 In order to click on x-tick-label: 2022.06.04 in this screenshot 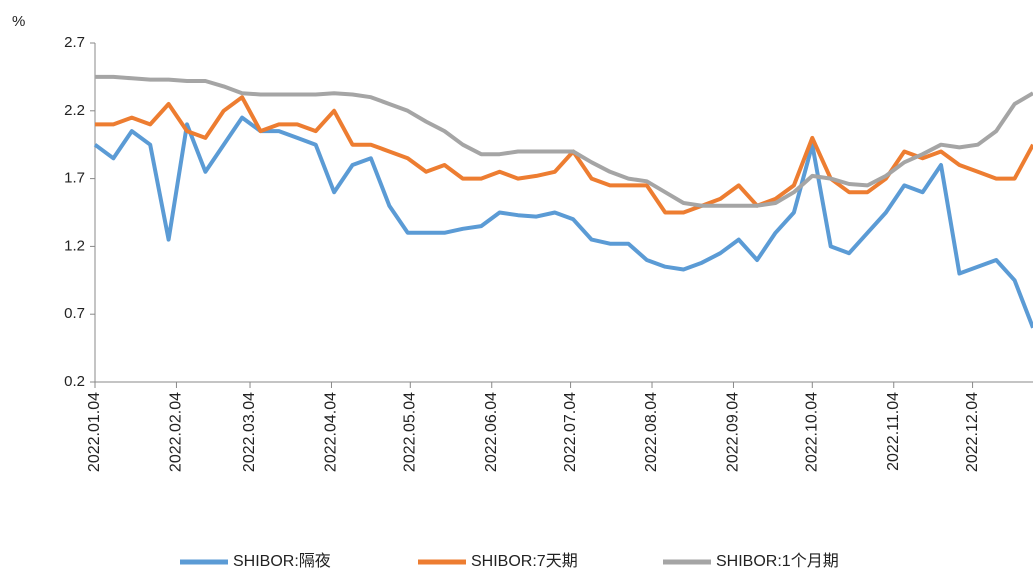, I will do `click(491, 432)`.